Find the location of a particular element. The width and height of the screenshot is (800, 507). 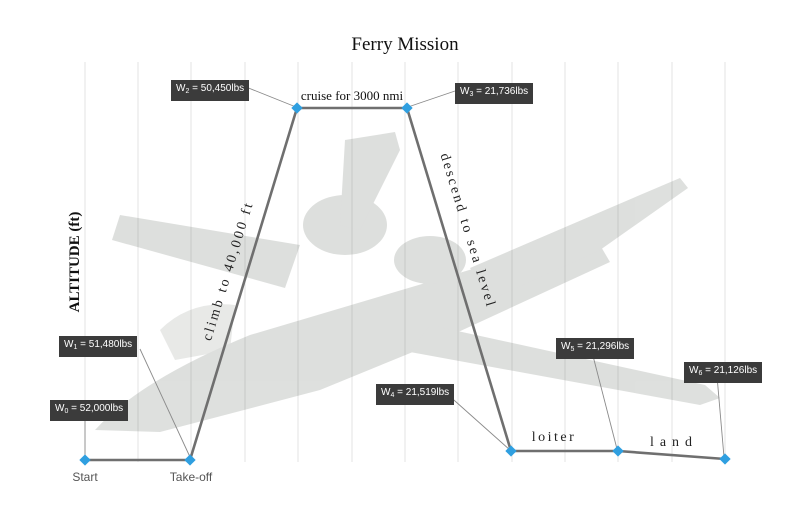

segment-label-cruise: cruise for 3000 nmi is located at coordinates (352, 95).